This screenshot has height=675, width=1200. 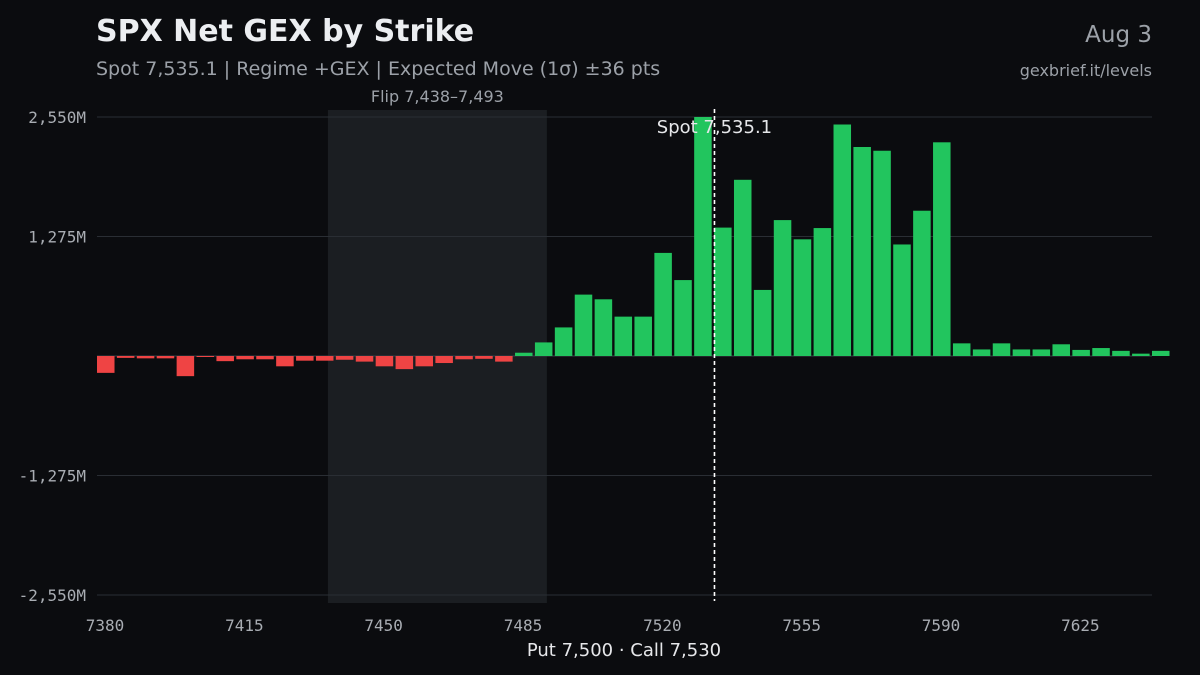 I want to click on spot-label: Spot 7,535.1, so click(x=714, y=127).